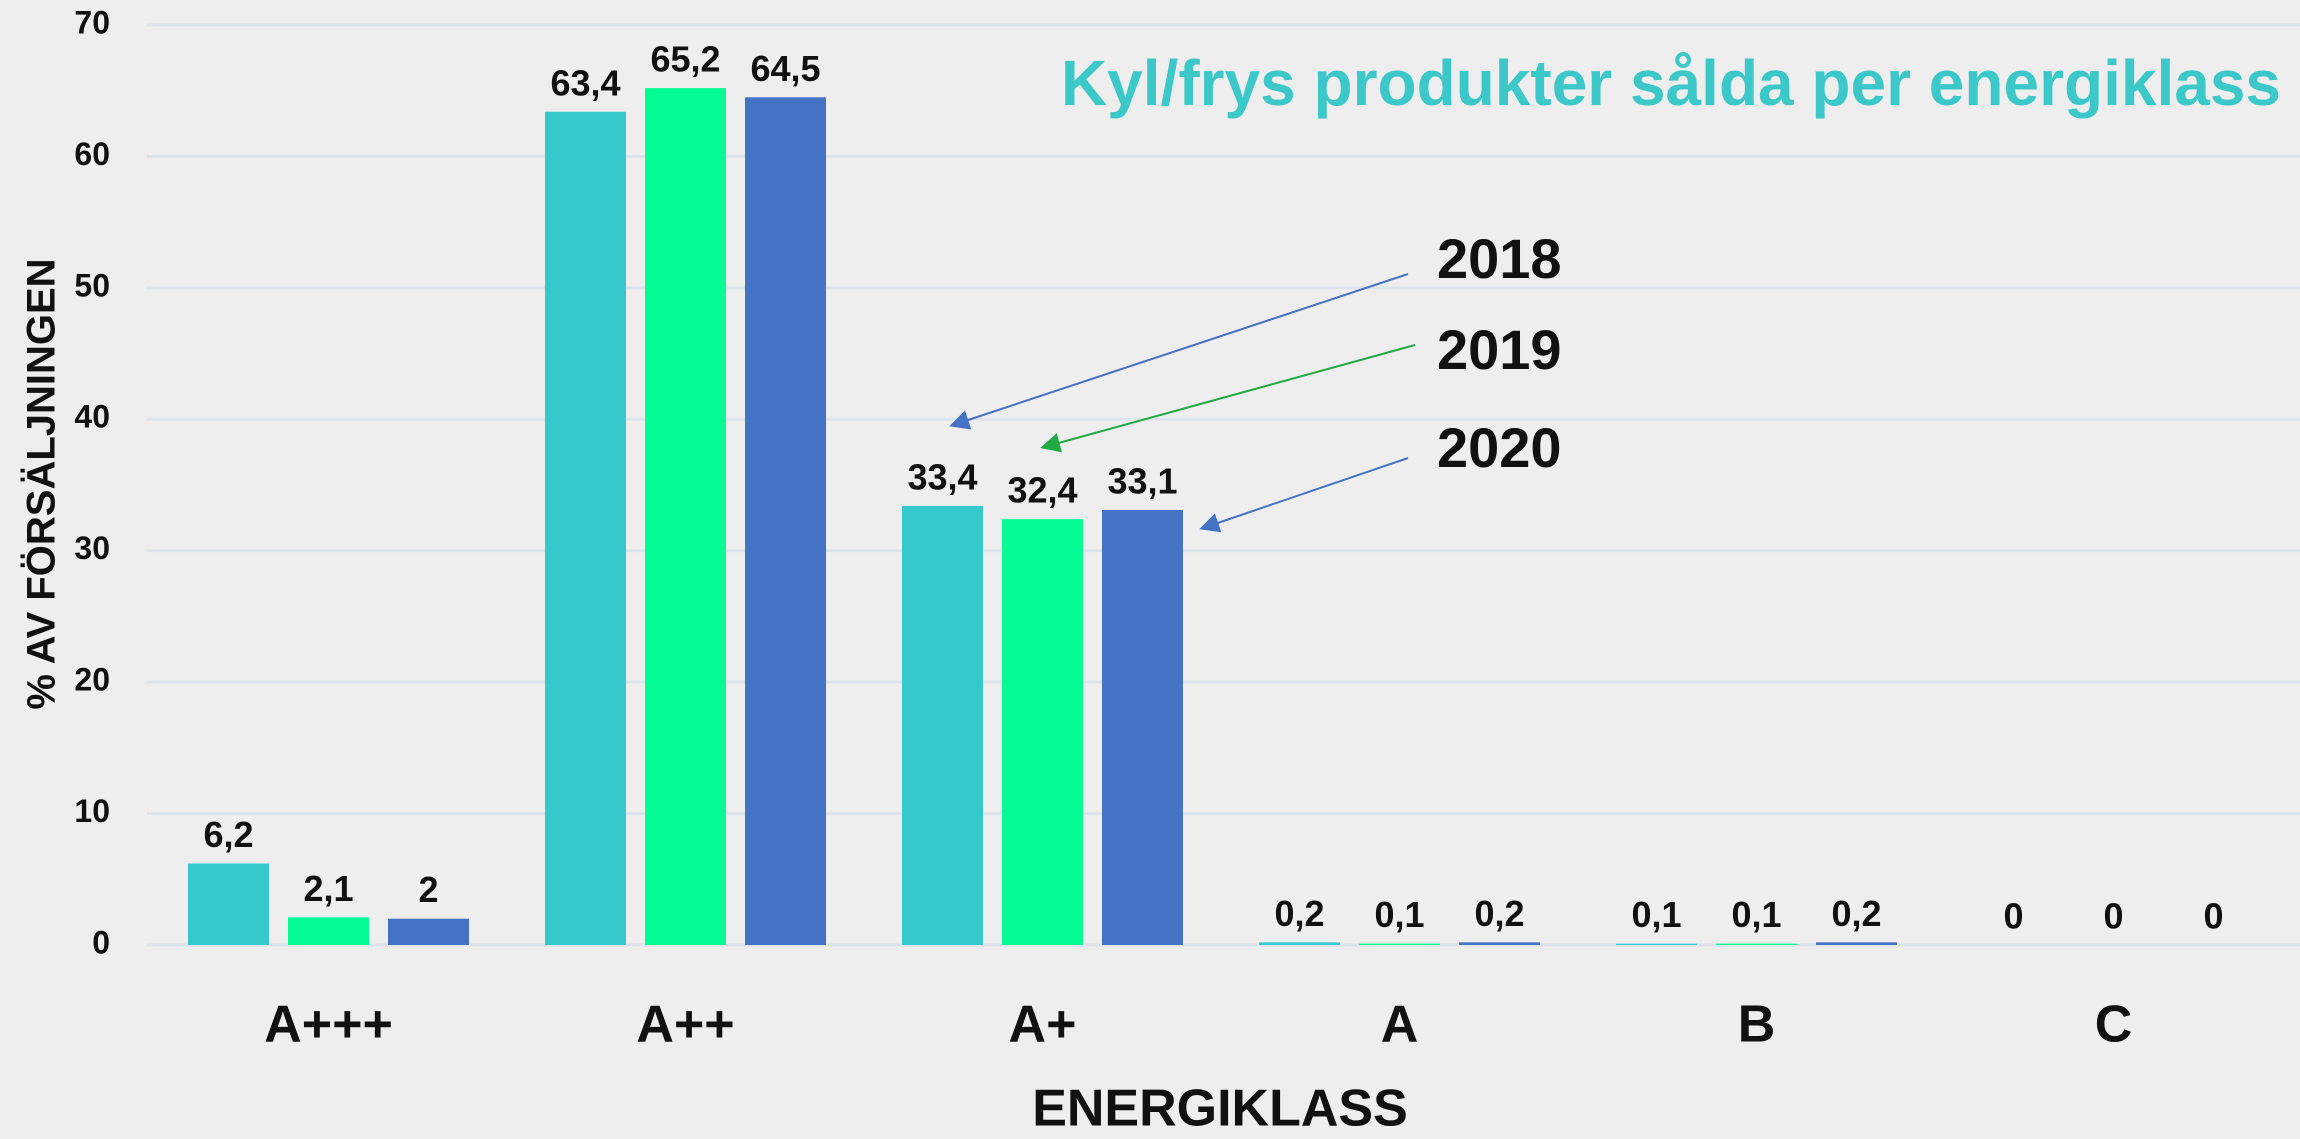 The width and height of the screenshot is (2300, 1139). I want to click on value-label: 63,4, so click(585, 82).